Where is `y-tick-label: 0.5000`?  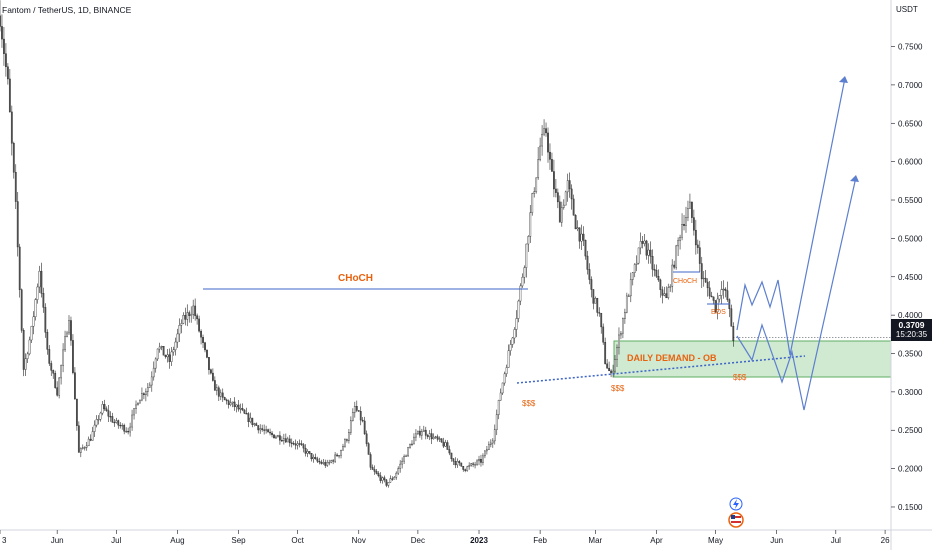
y-tick-label: 0.5000 is located at coordinates (910, 238).